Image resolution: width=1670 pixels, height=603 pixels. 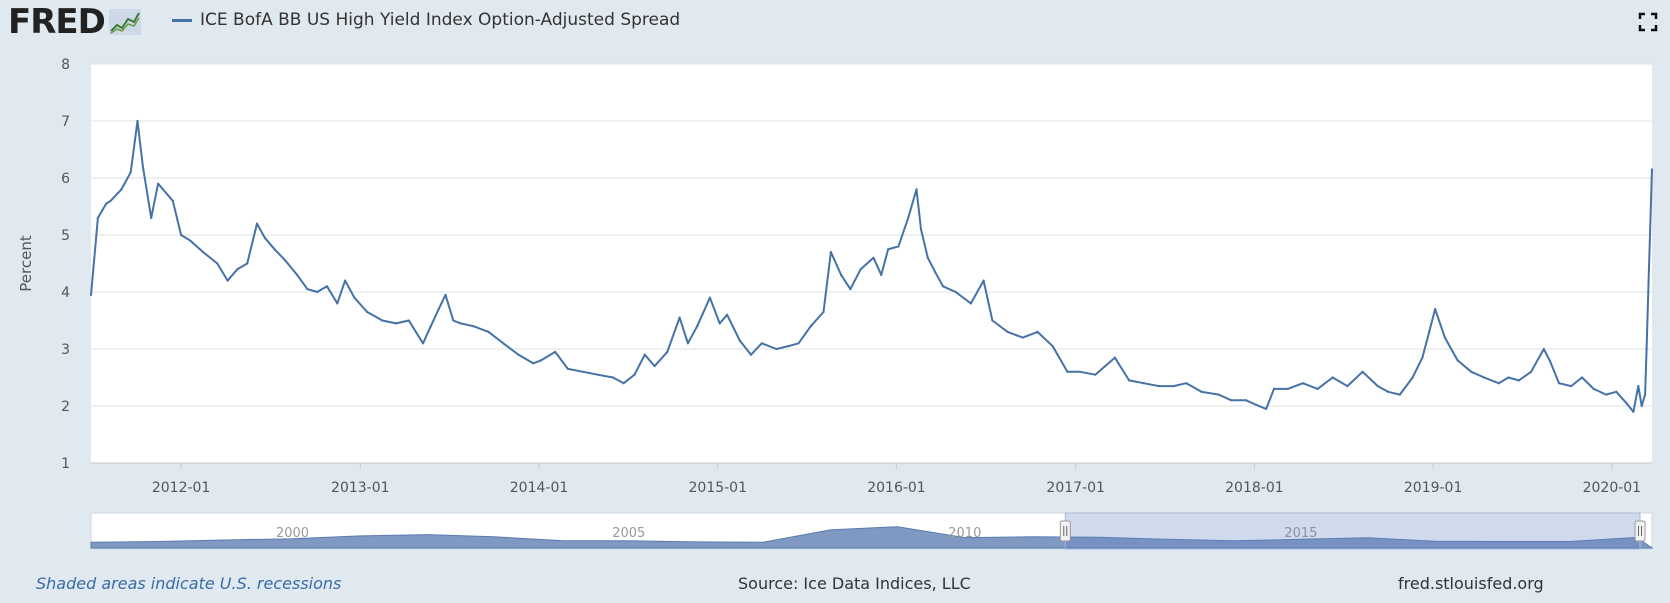 I want to click on legend-line-swatch, so click(x=182, y=20).